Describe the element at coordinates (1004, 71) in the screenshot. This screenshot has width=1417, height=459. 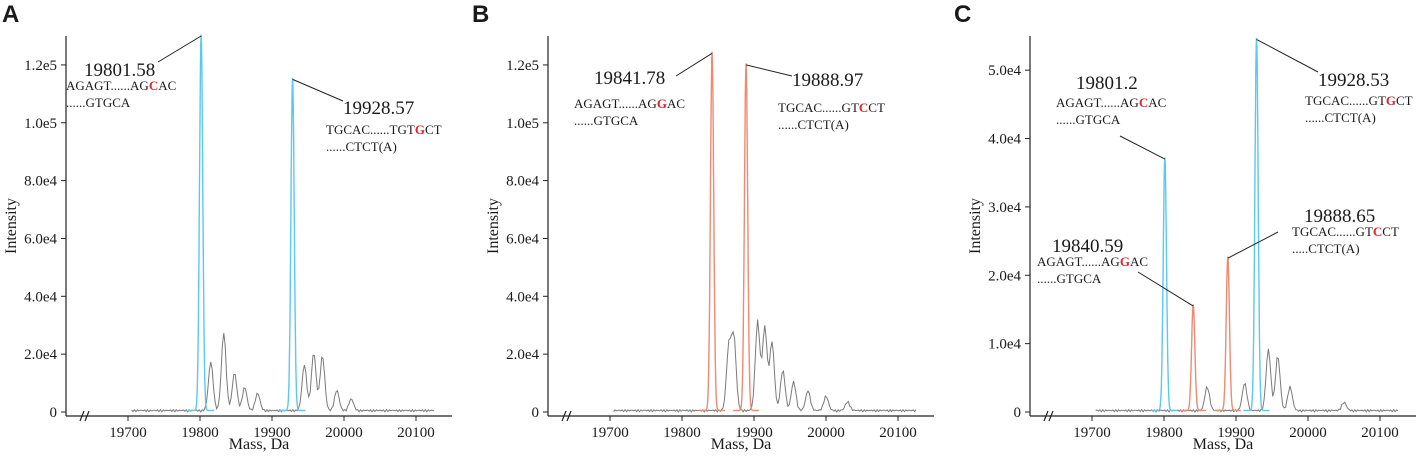
I see `y-tick-label: 5.0e4` at that location.